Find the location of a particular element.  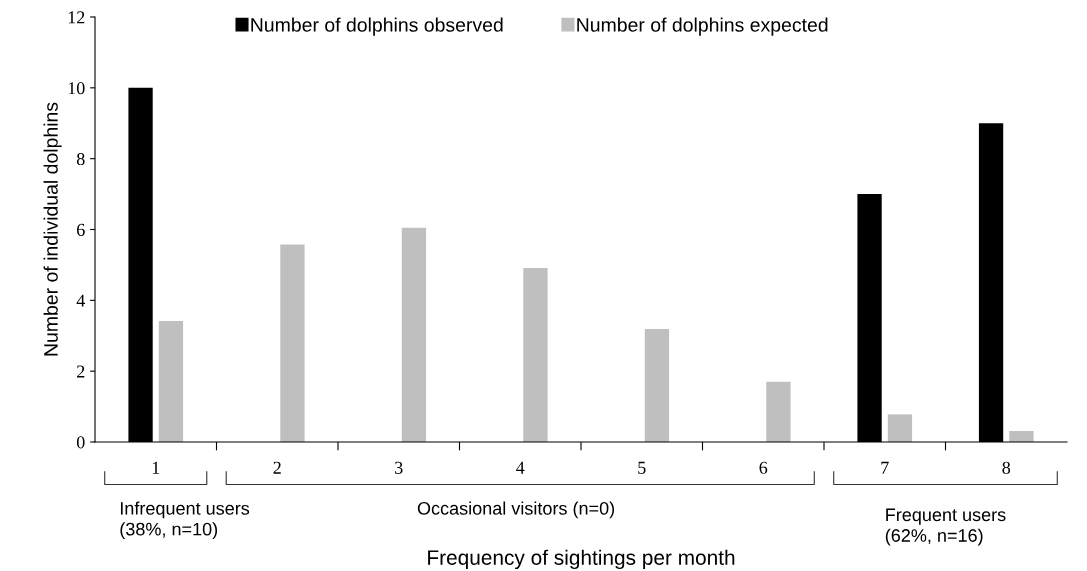

y-tick-label: 12 is located at coordinates (76, 17).